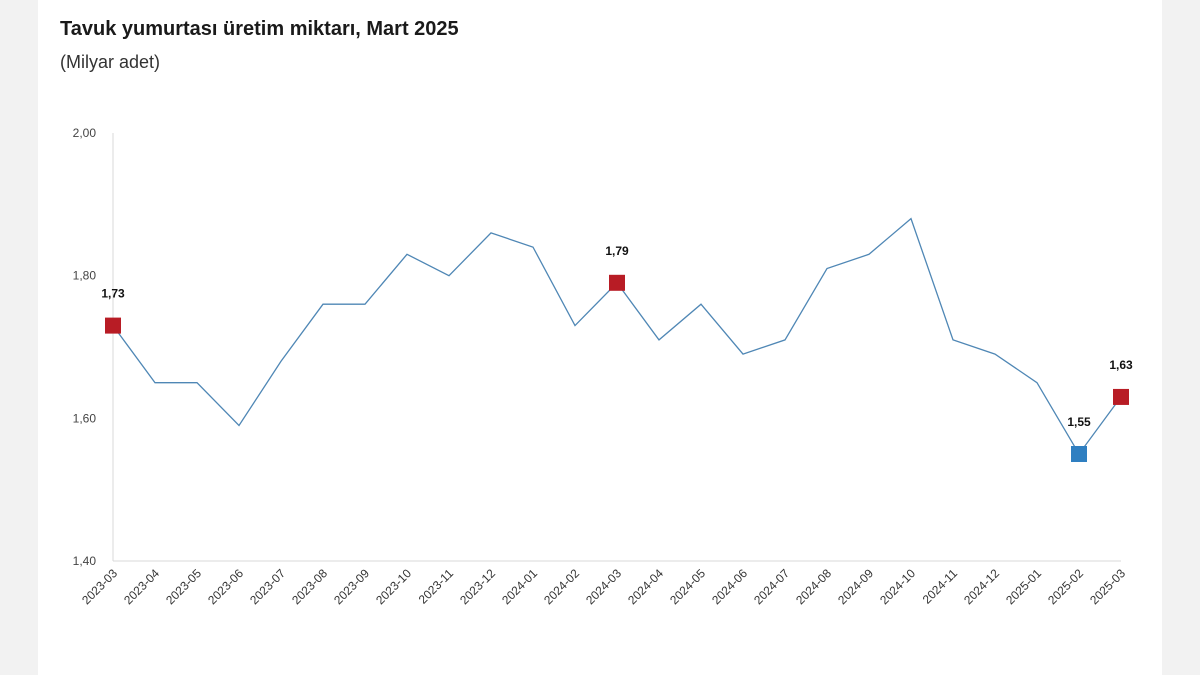 Image resolution: width=1200 pixels, height=675 pixels. What do you see at coordinates (141, 586) in the screenshot?
I see `x-tick-label: 2023-04` at bounding box center [141, 586].